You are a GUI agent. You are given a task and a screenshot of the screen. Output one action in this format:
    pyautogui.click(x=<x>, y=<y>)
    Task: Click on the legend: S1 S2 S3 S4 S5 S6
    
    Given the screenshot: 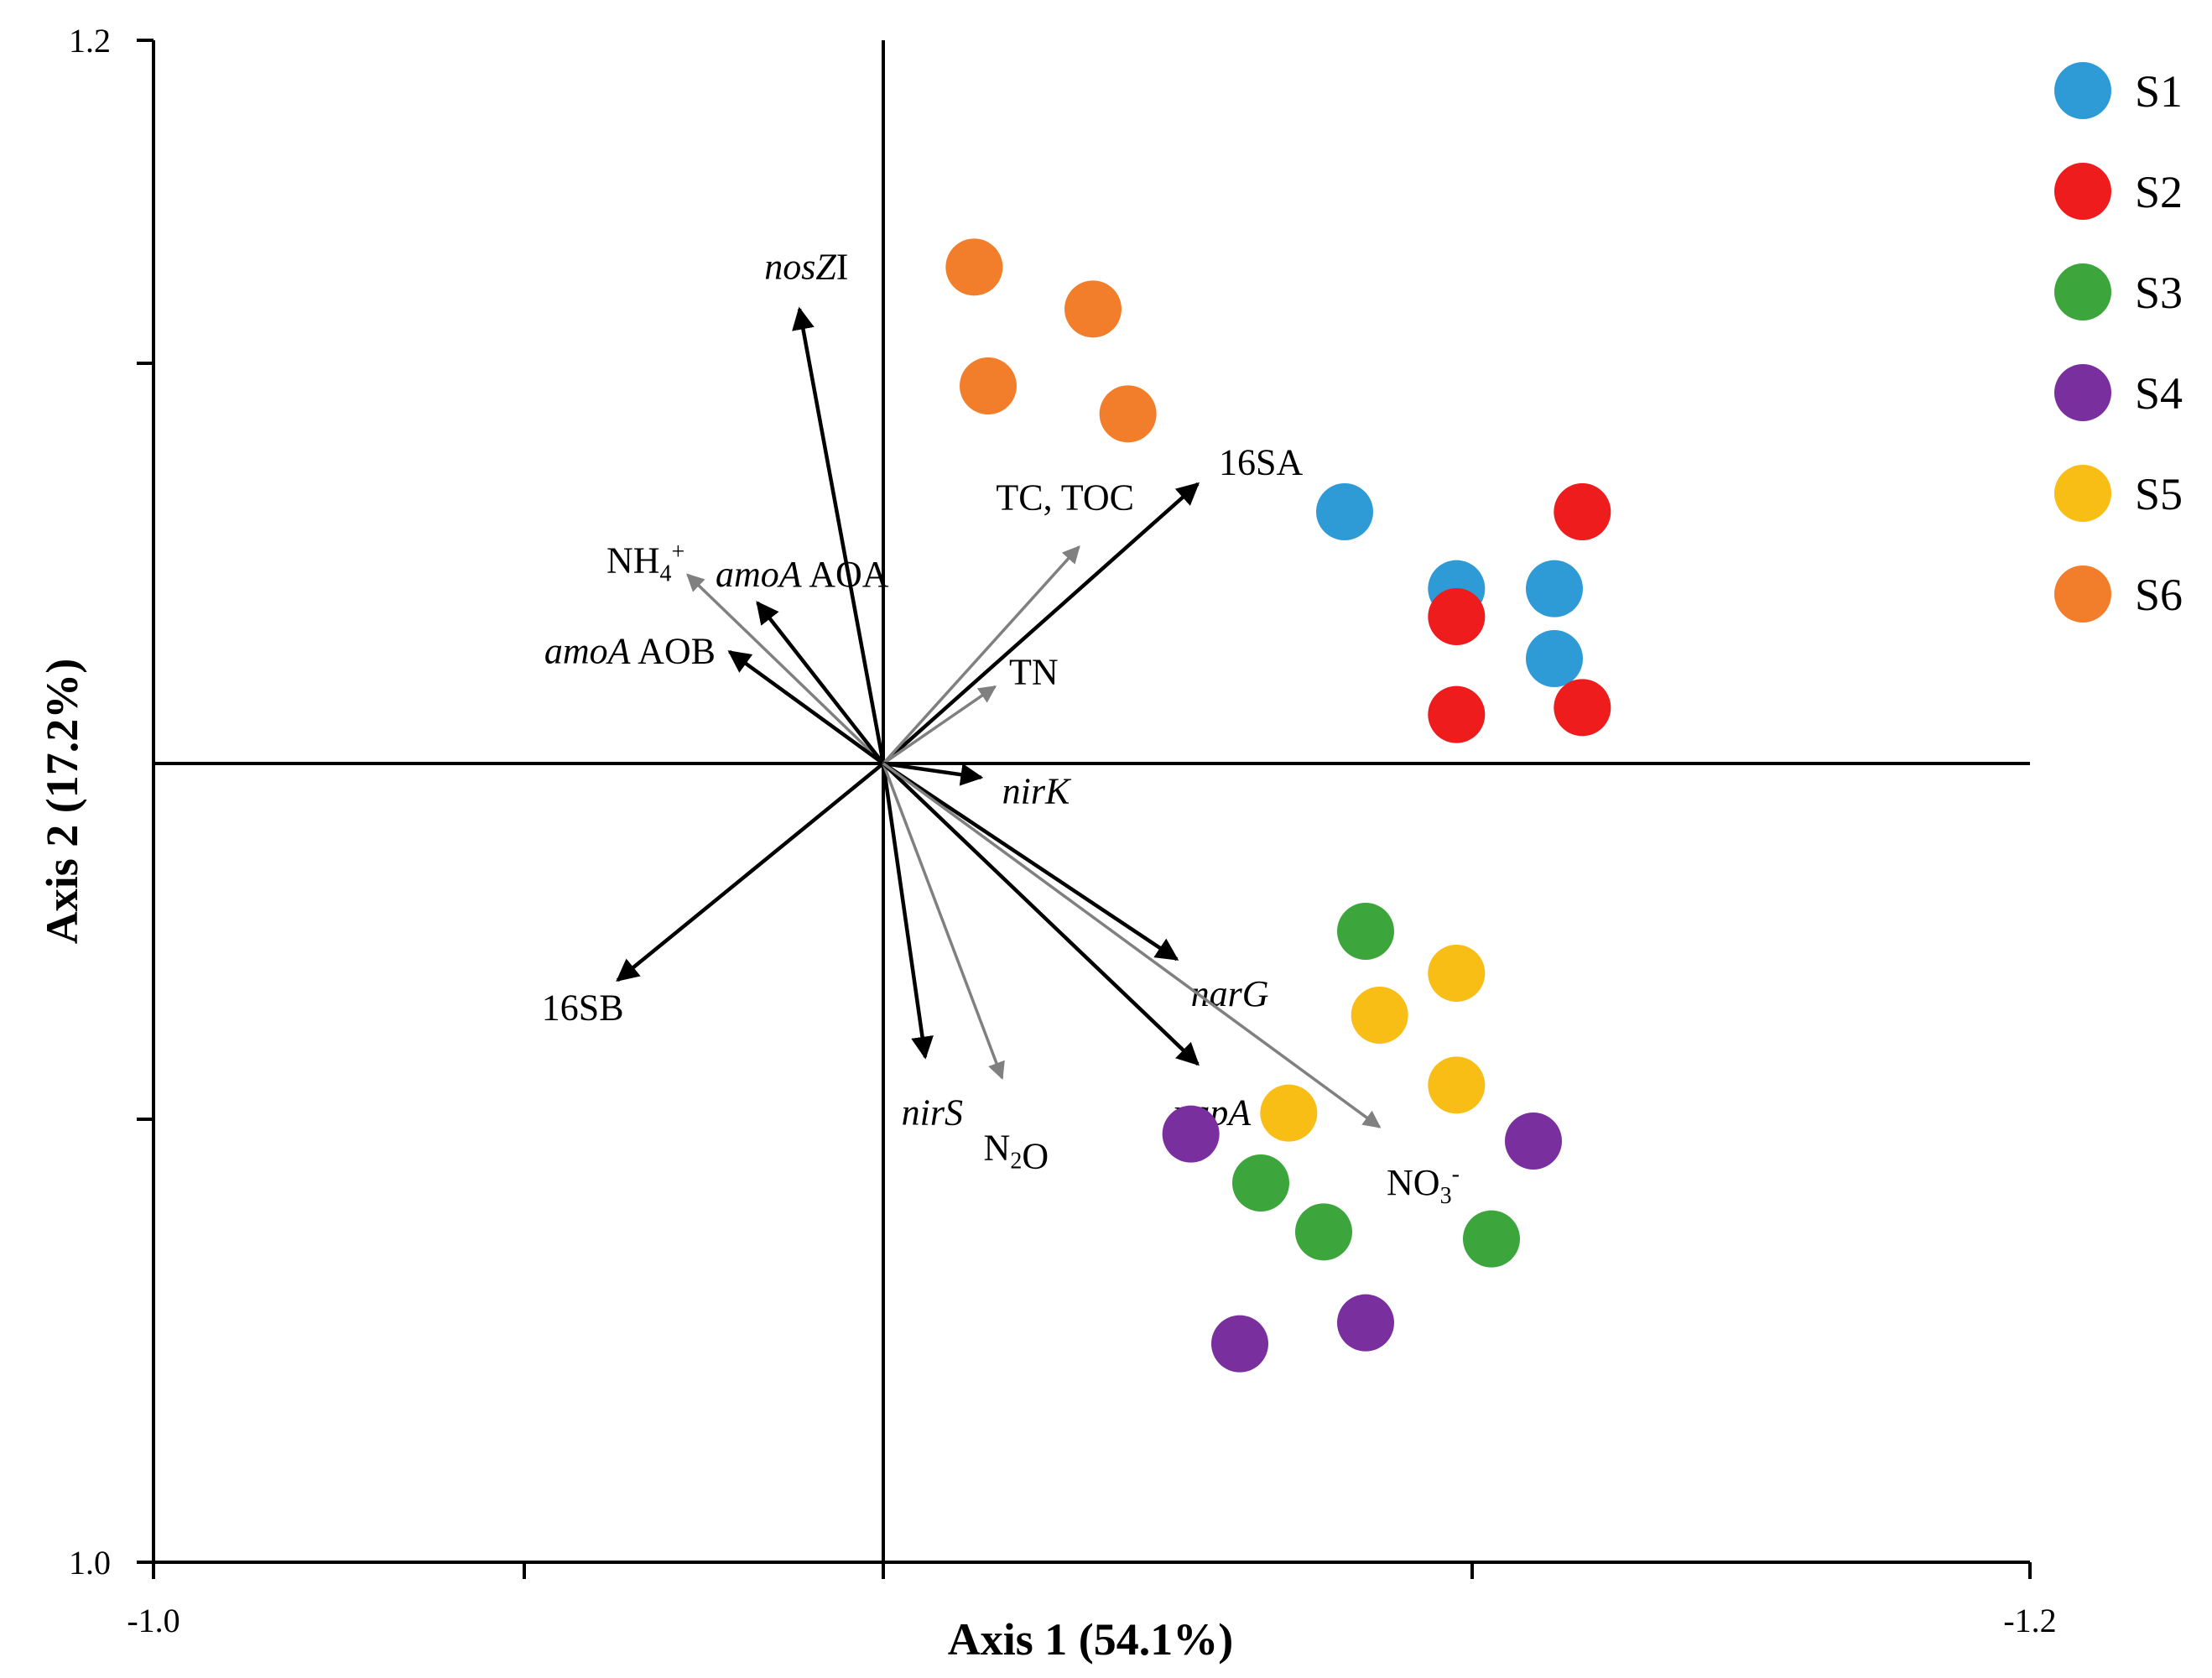 What is the action you would take?
    pyautogui.click(x=2118, y=342)
    